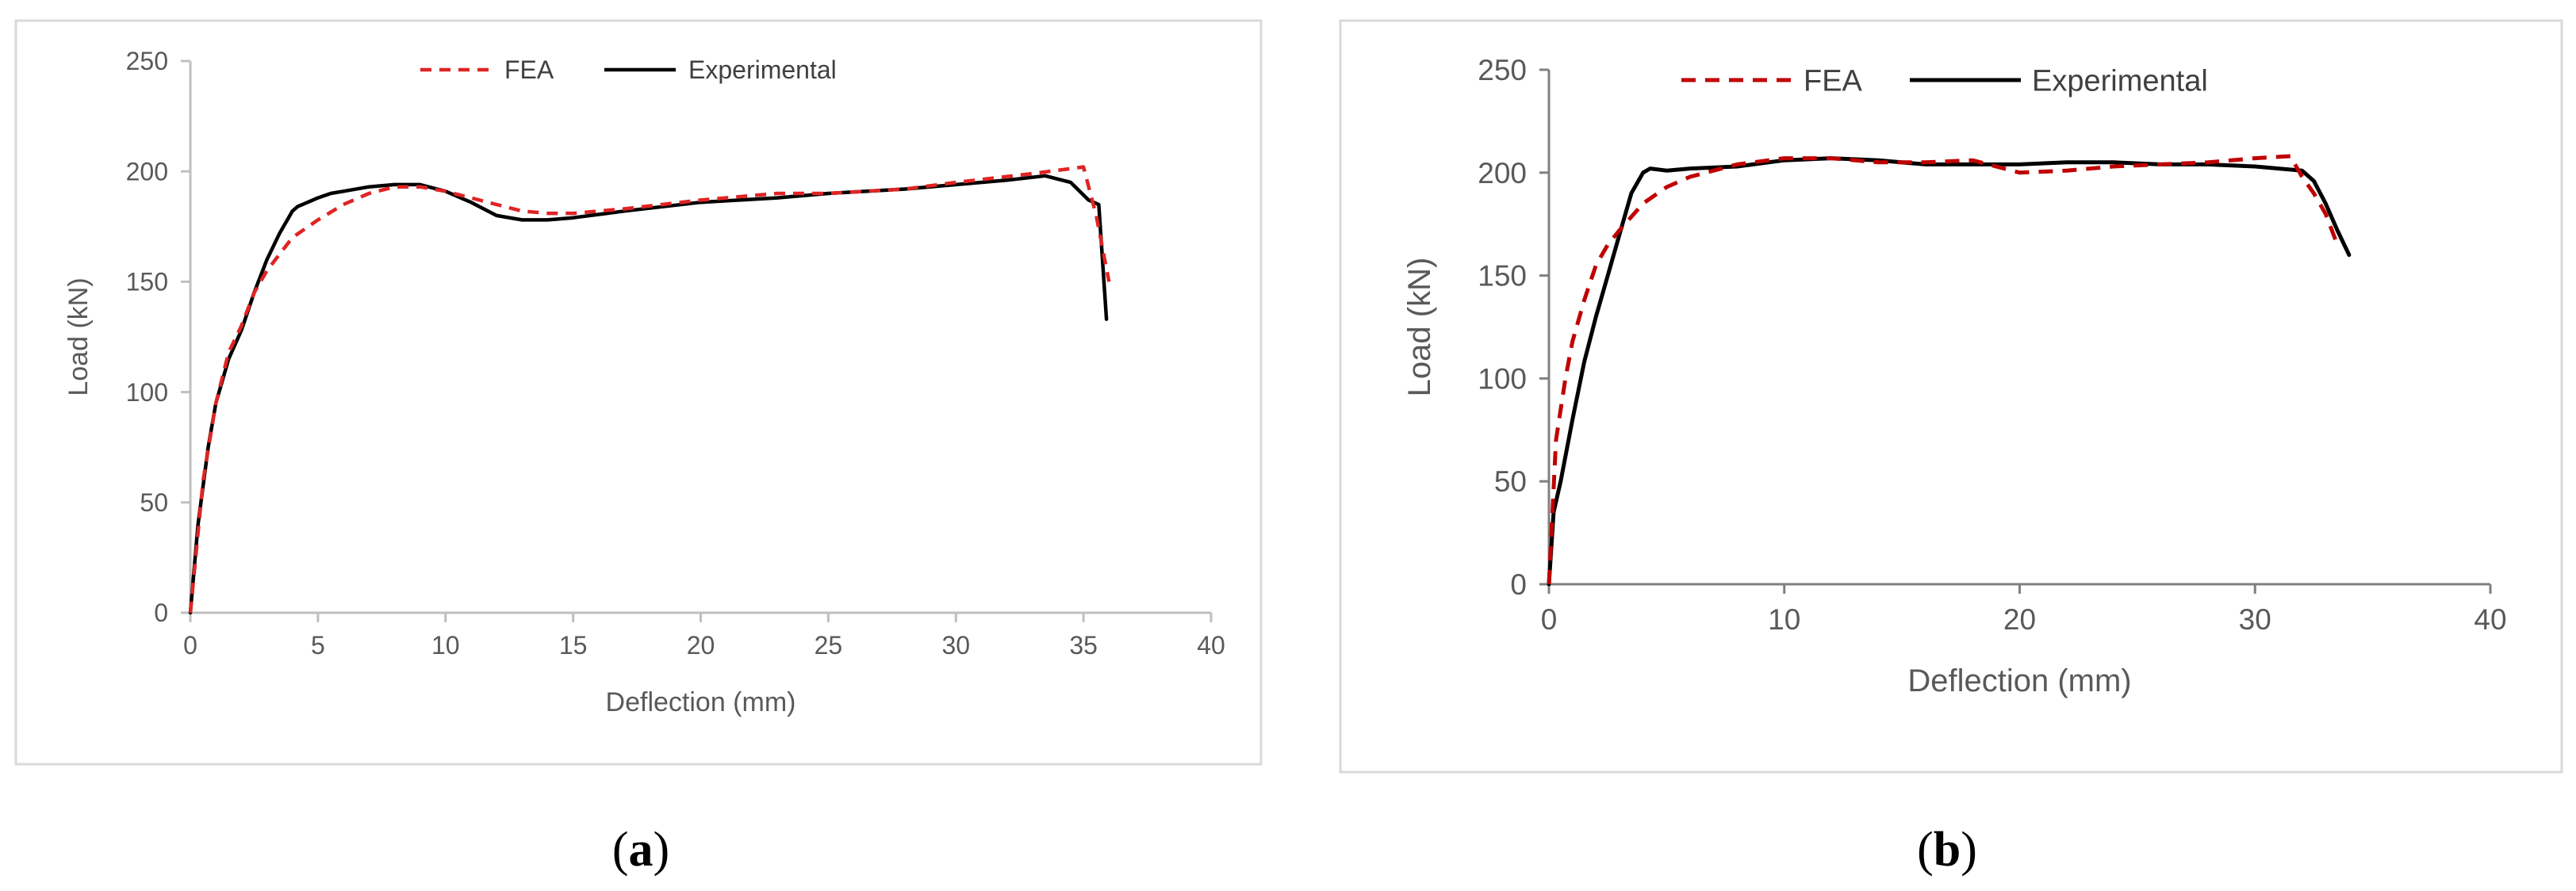 The width and height of the screenshot is (2576, 891). I want to click on x-tick-label: 35, so click(1083, 645).